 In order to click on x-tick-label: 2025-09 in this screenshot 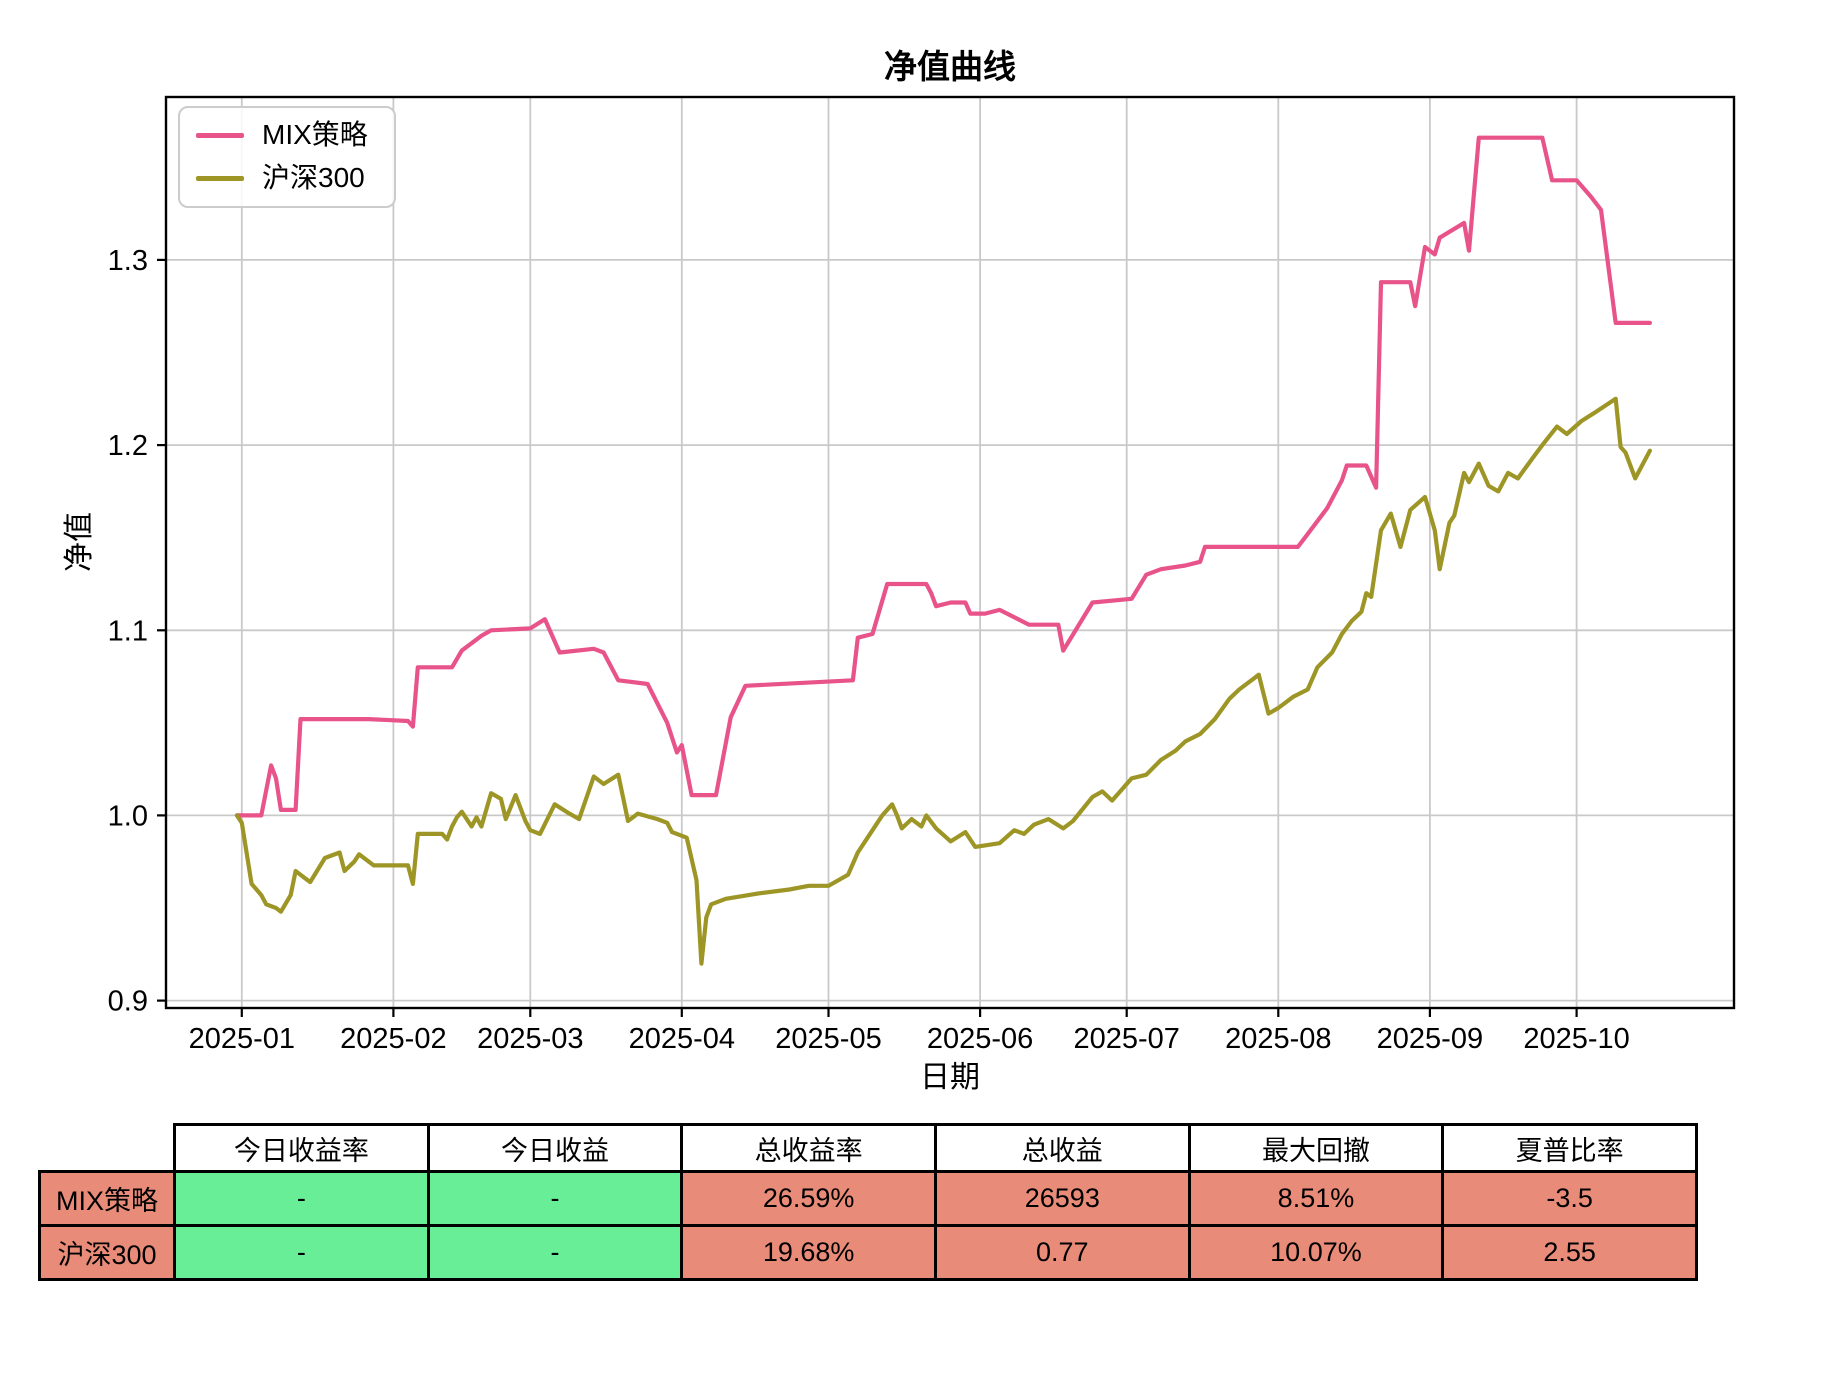, I will do `click(1430, 1039)`.